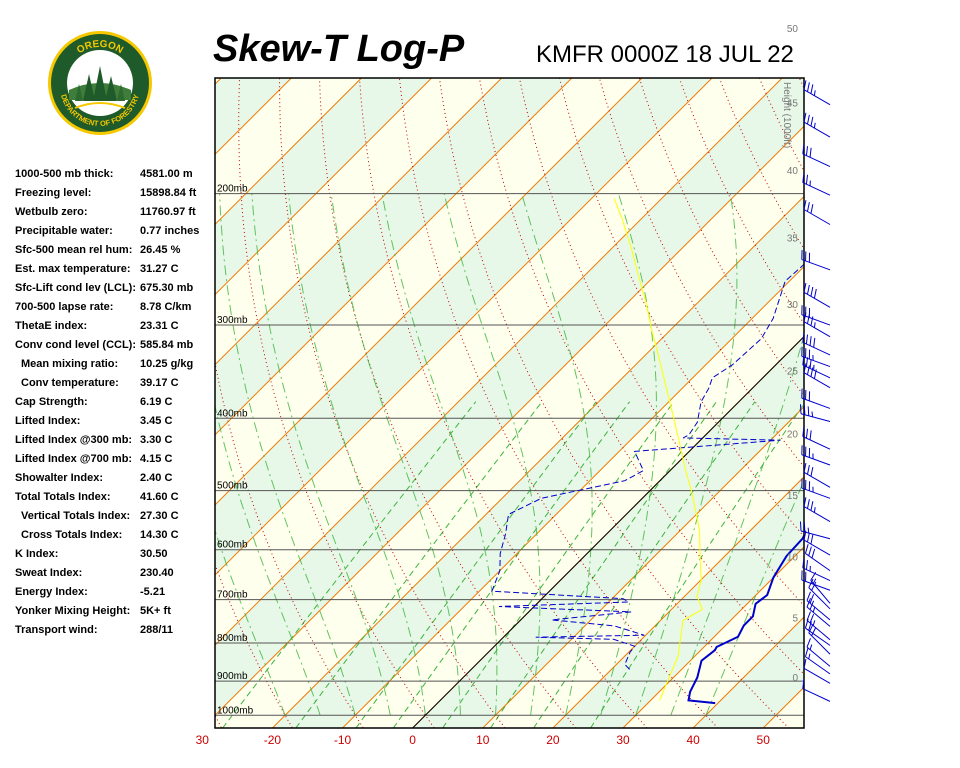  What do you see at coordinates (157, 573) in the screenshot?
I see `index-value: 230.40` at bounding box center [157, 573].